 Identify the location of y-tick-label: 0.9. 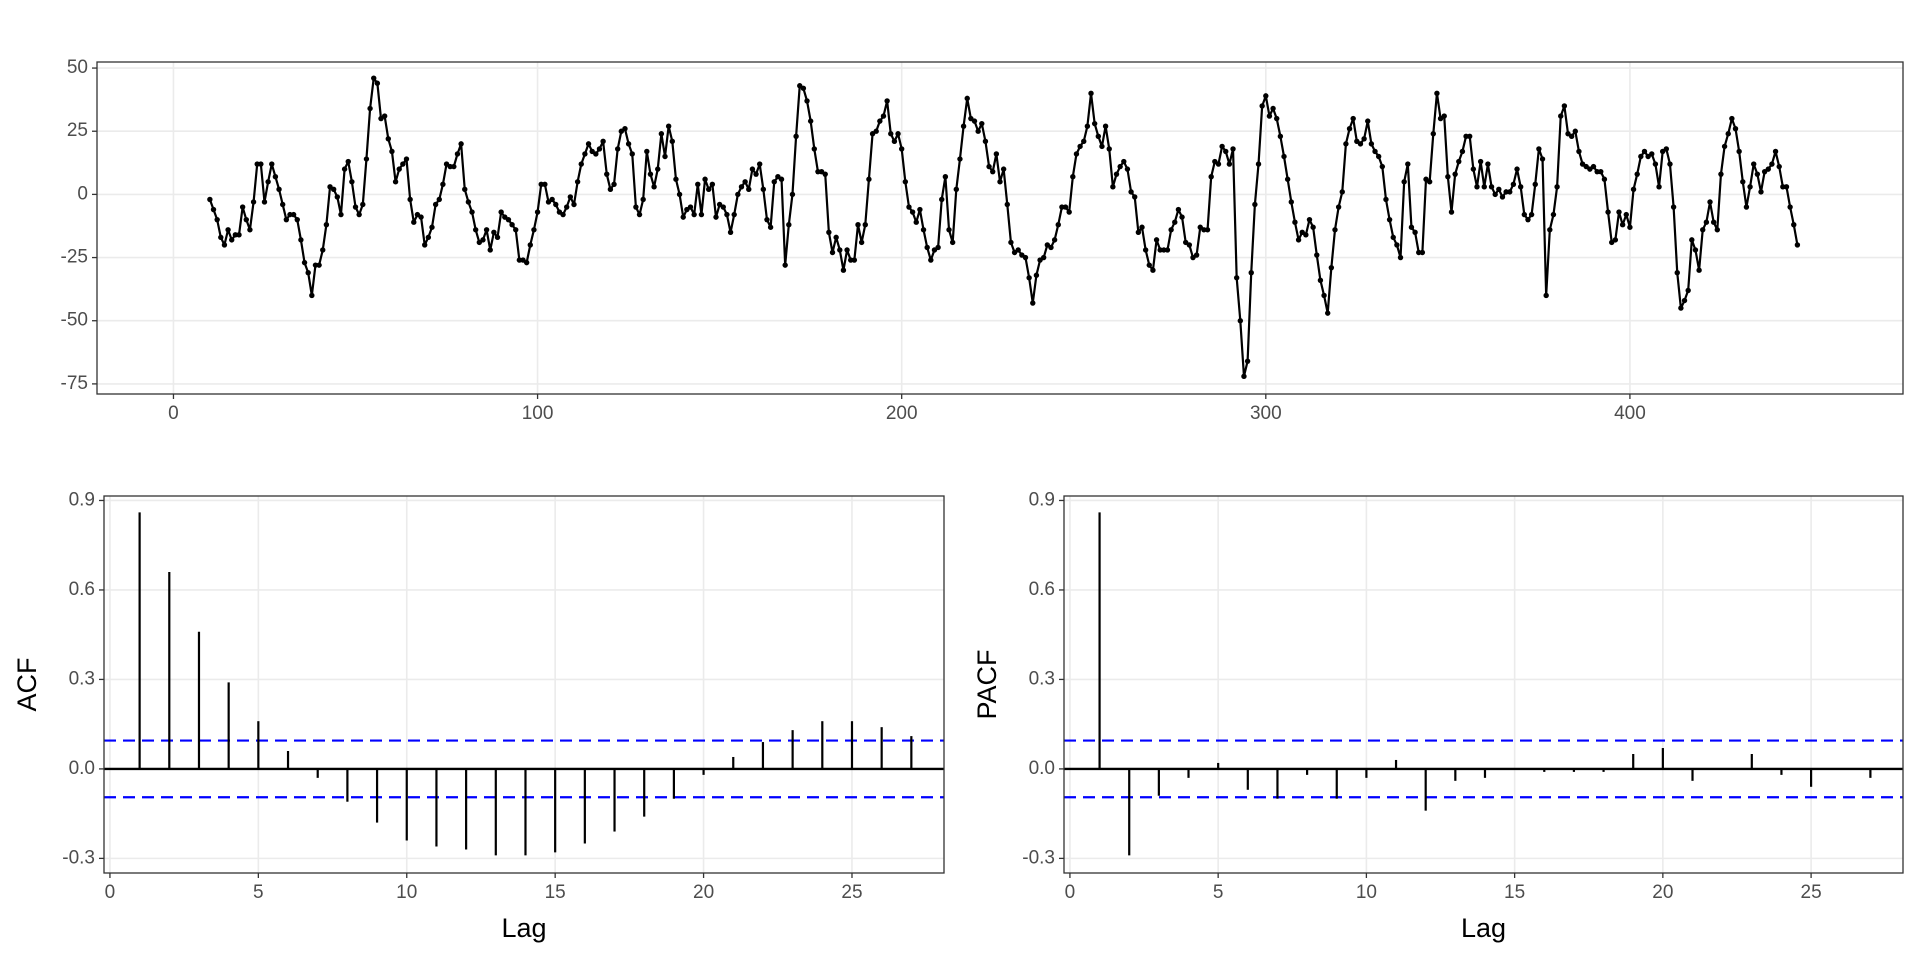
(82, 499).